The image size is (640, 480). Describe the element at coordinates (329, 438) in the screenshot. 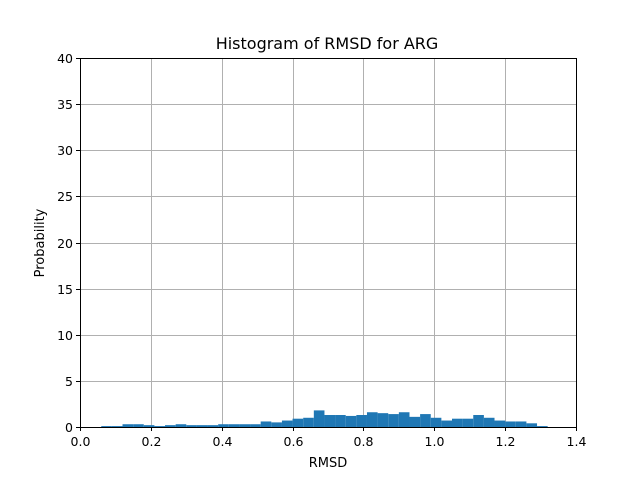

I see `x-axis-ticks: 0.0 0.2 0.4 0.6 0.8 1.0 1.2 1.4` at that location.